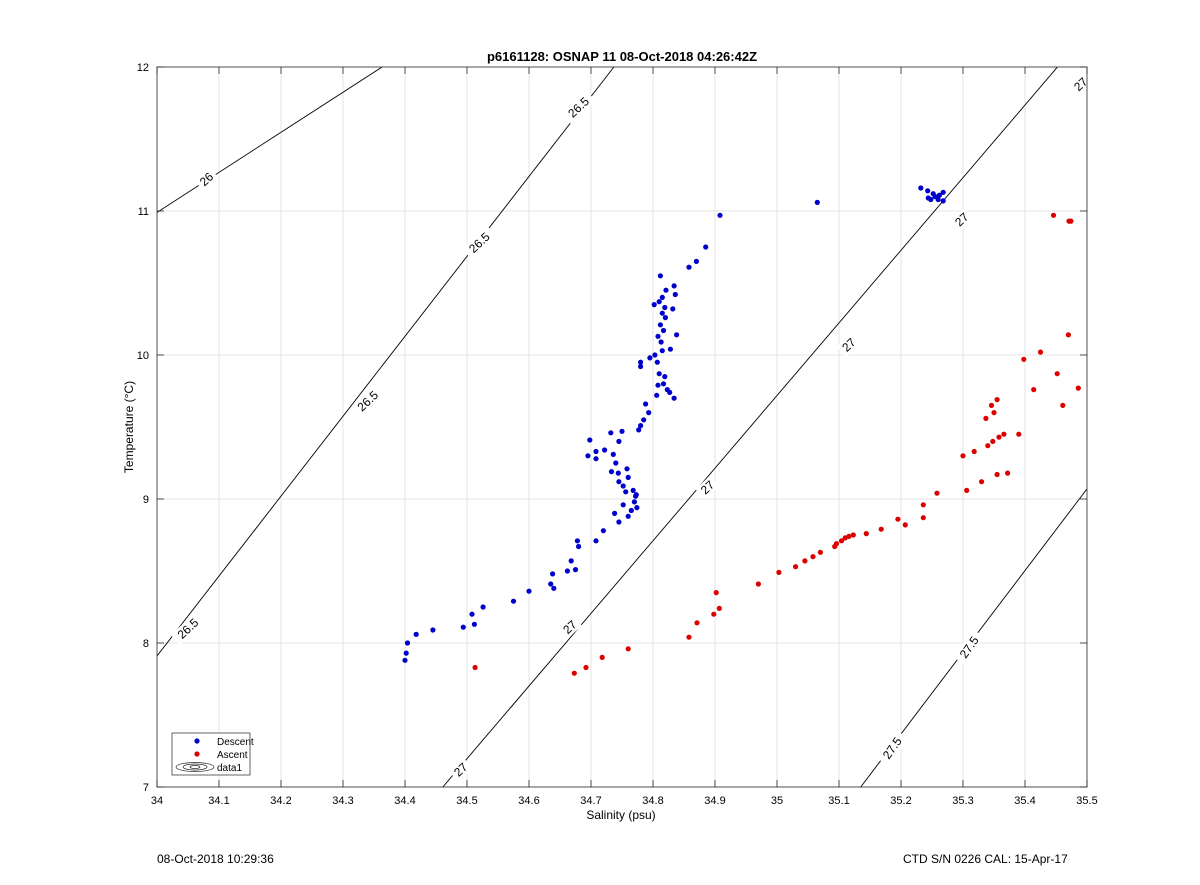  What do you see at coordinates (280, 801) in the screenshot?
I see `x-tick-label: 34.2` at bounding box center [280, 801].